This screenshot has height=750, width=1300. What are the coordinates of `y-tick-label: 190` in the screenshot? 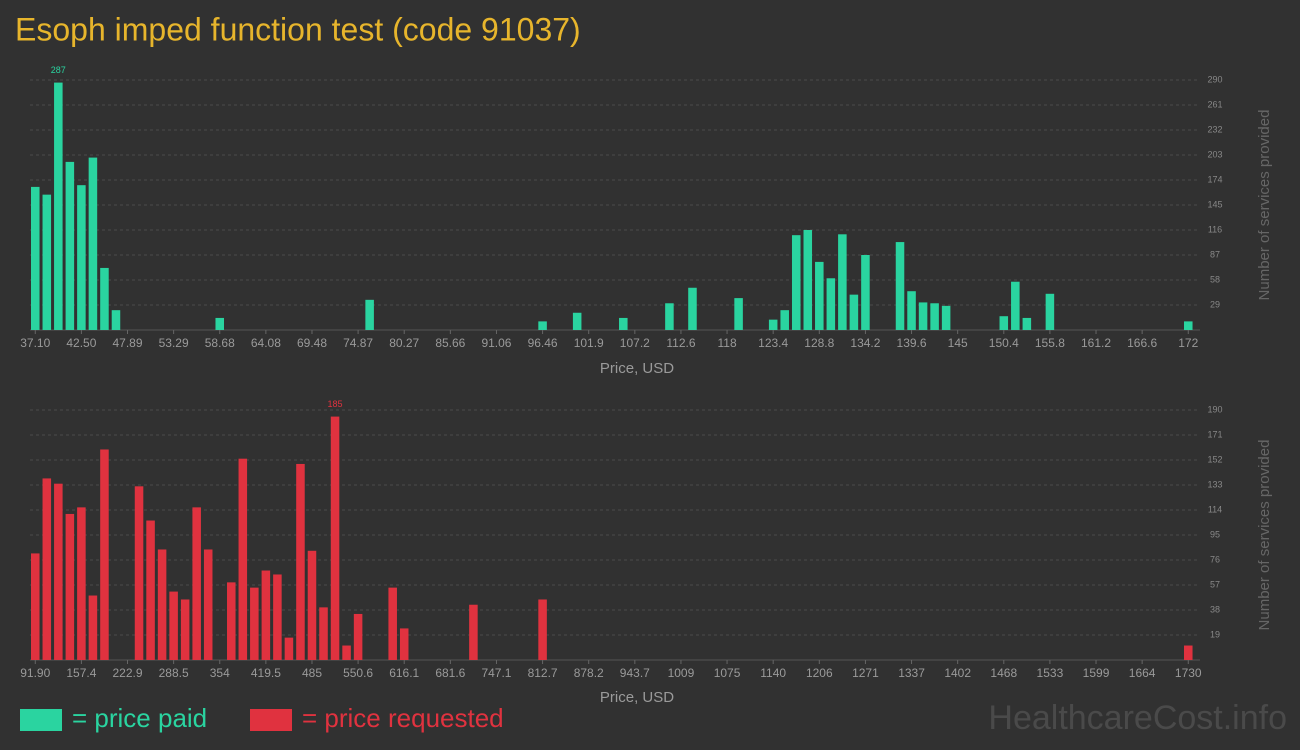 It's located at (1214, 409).